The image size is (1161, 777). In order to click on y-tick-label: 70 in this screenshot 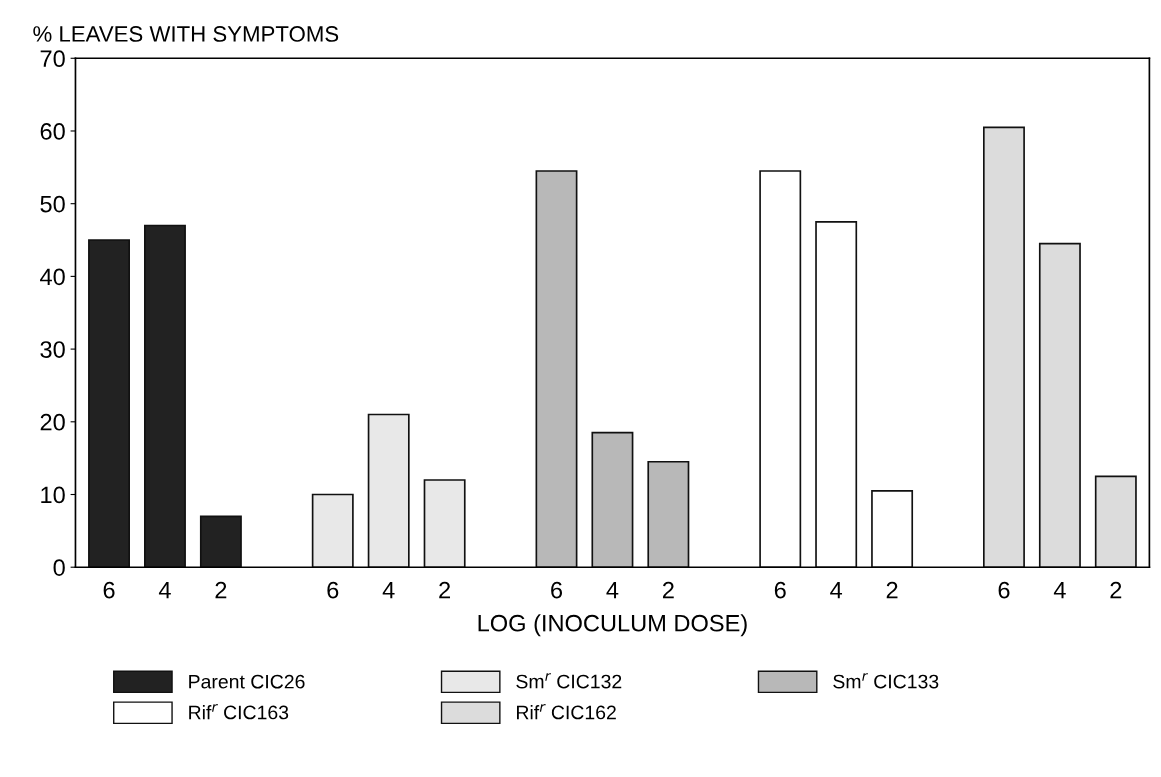, I will do `click(52, 59)`.